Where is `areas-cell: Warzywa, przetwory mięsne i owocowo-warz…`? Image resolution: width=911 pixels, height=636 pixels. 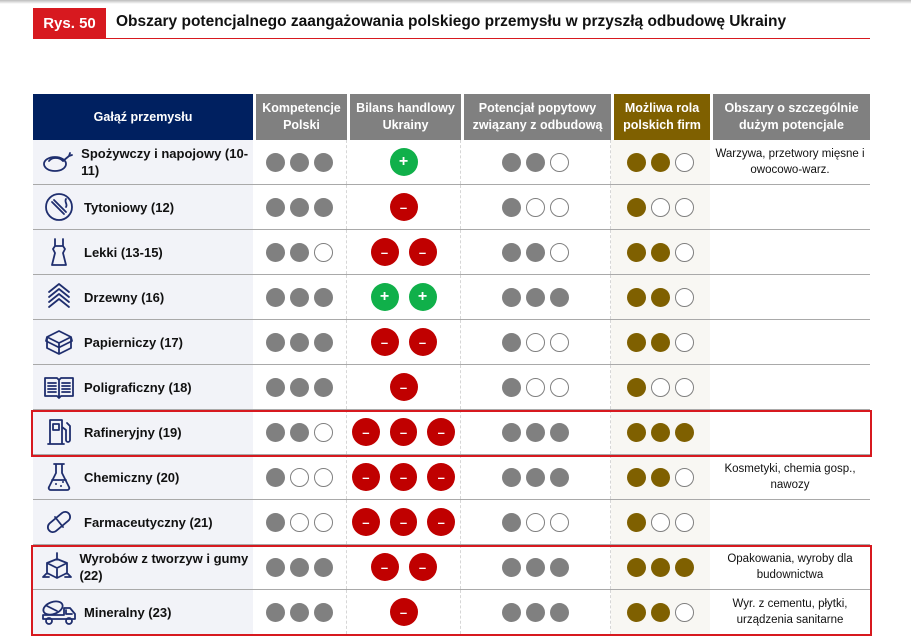 areas-cell: Warzywa, przetwory mięsne i owocowo-warz… is located at coordinates (790, 162).